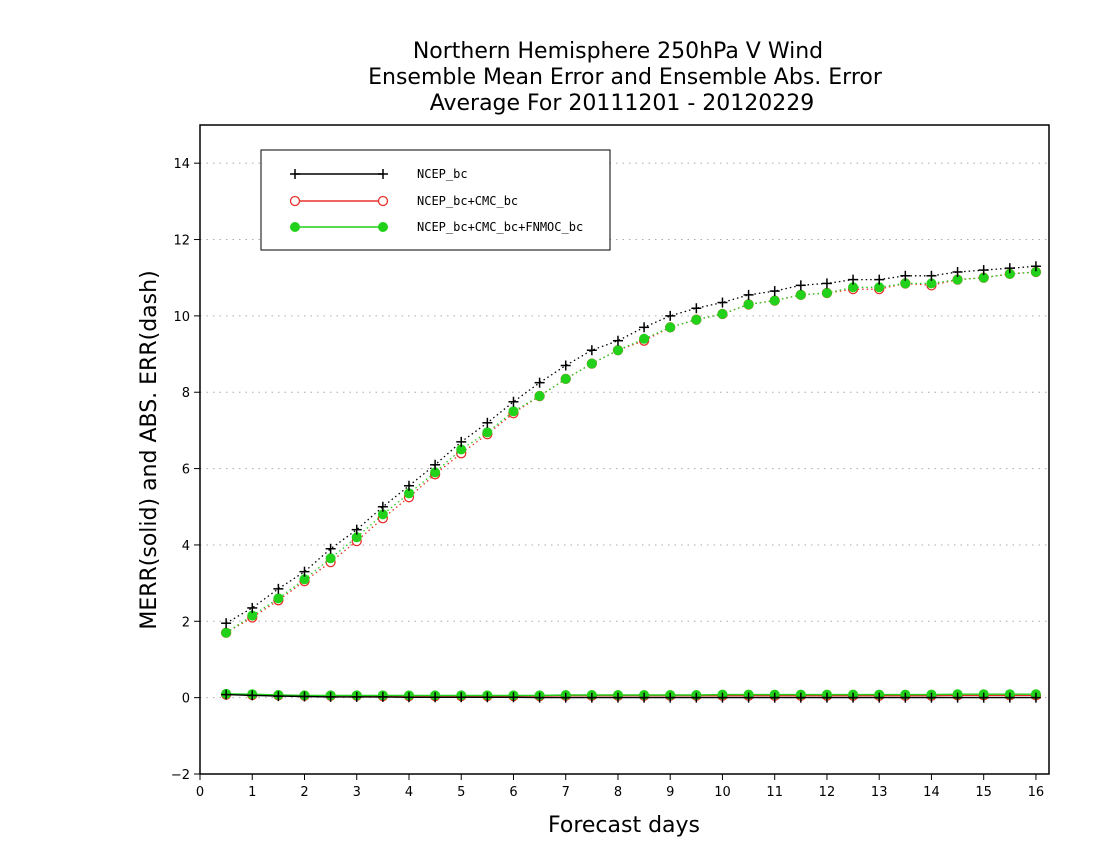 This screenshot has width=1100, height=850. Describe the element at coordinates (931, 792) in the screenshot. I see `x-tick-label: 14` at that location.